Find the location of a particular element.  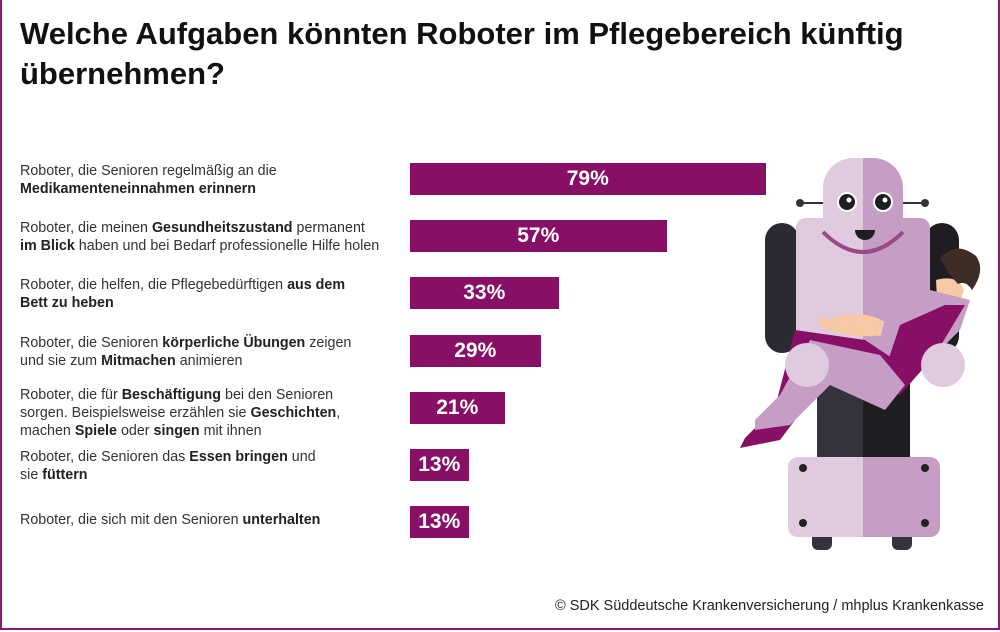

value-label: 33% is located at coordinates (484, 293).